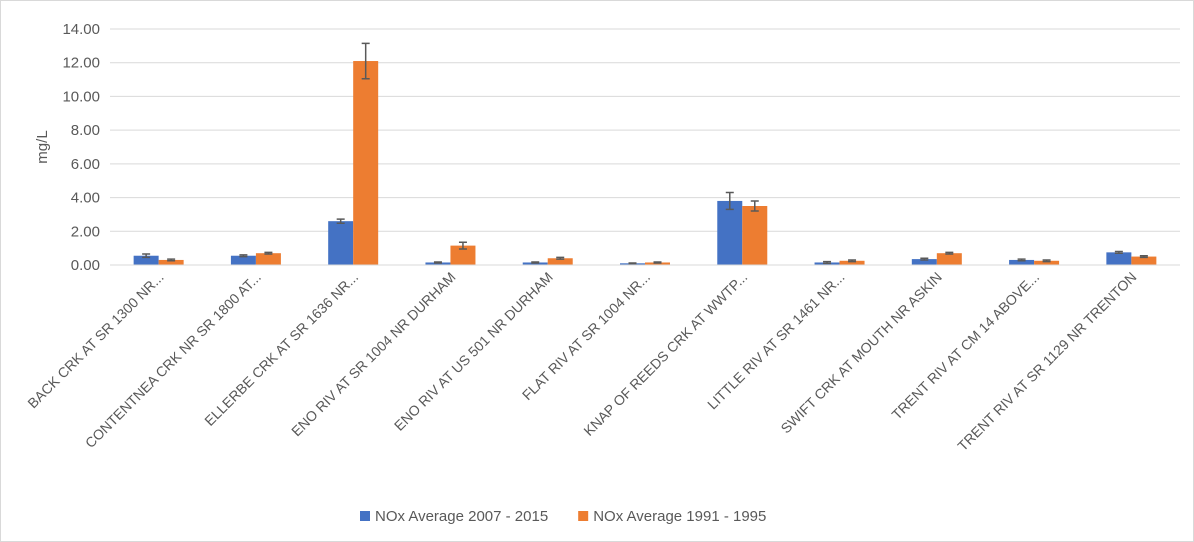 The height and width of the screenshot is (542, 1194). Describe the element at coordinates (679, 516) in the screenshot. I see `legend-label: NOx Average 1991 - 1995` at that location.